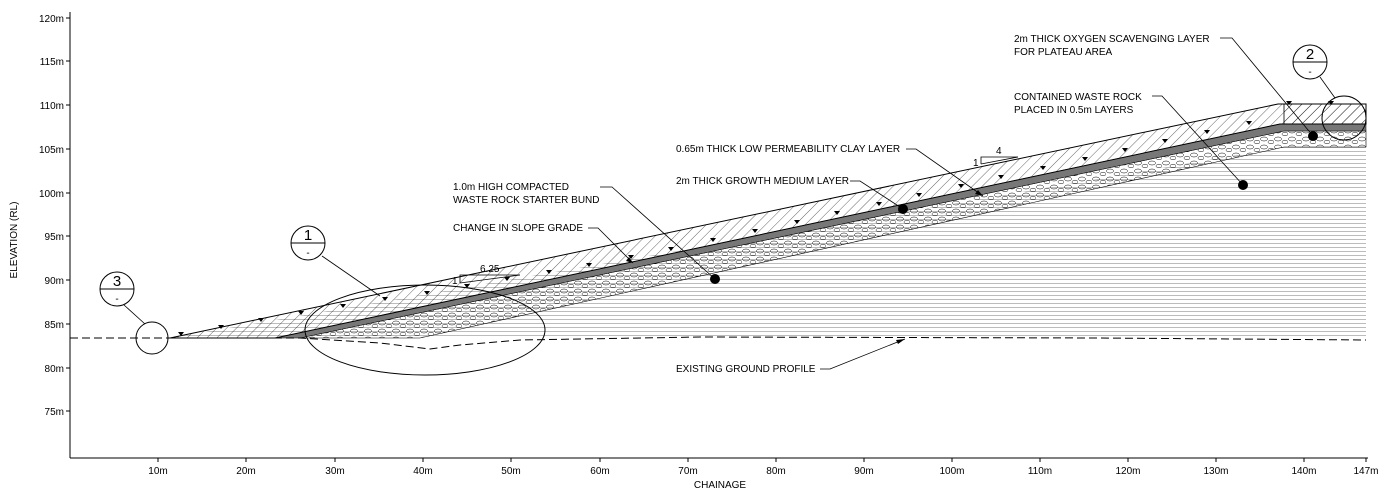 This screenshot has height=496, width=1390. Describe the element at coordinates (999, 151) in the screenshot. I see `slope-run: 4` at that location.